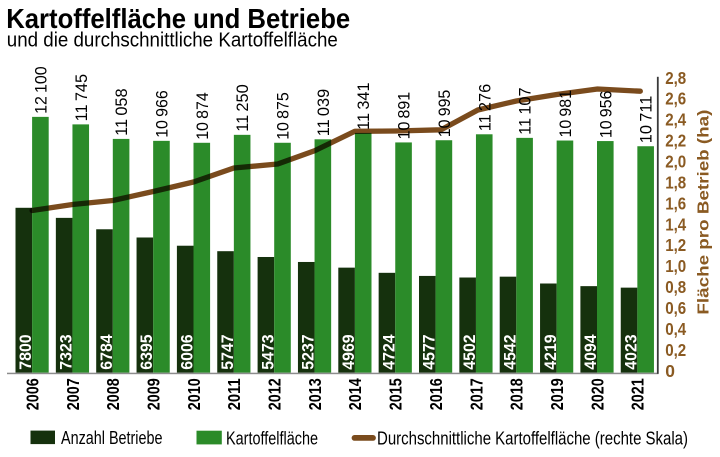 This screenshot has height=457, width=720. What do you see at coordinates (484, 108) in the screenshot?
I see `svg-text: 11 276` at bounding box center [484, 108].